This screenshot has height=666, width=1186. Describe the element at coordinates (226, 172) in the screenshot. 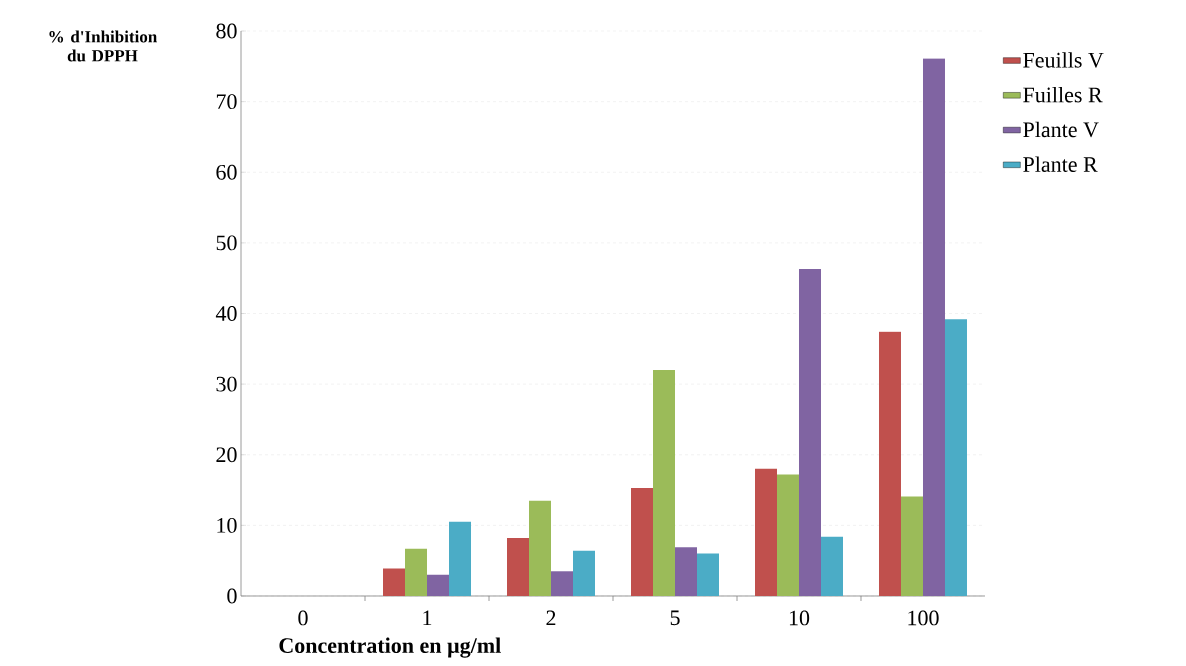

I see `y-tick-label: 60` at that location.